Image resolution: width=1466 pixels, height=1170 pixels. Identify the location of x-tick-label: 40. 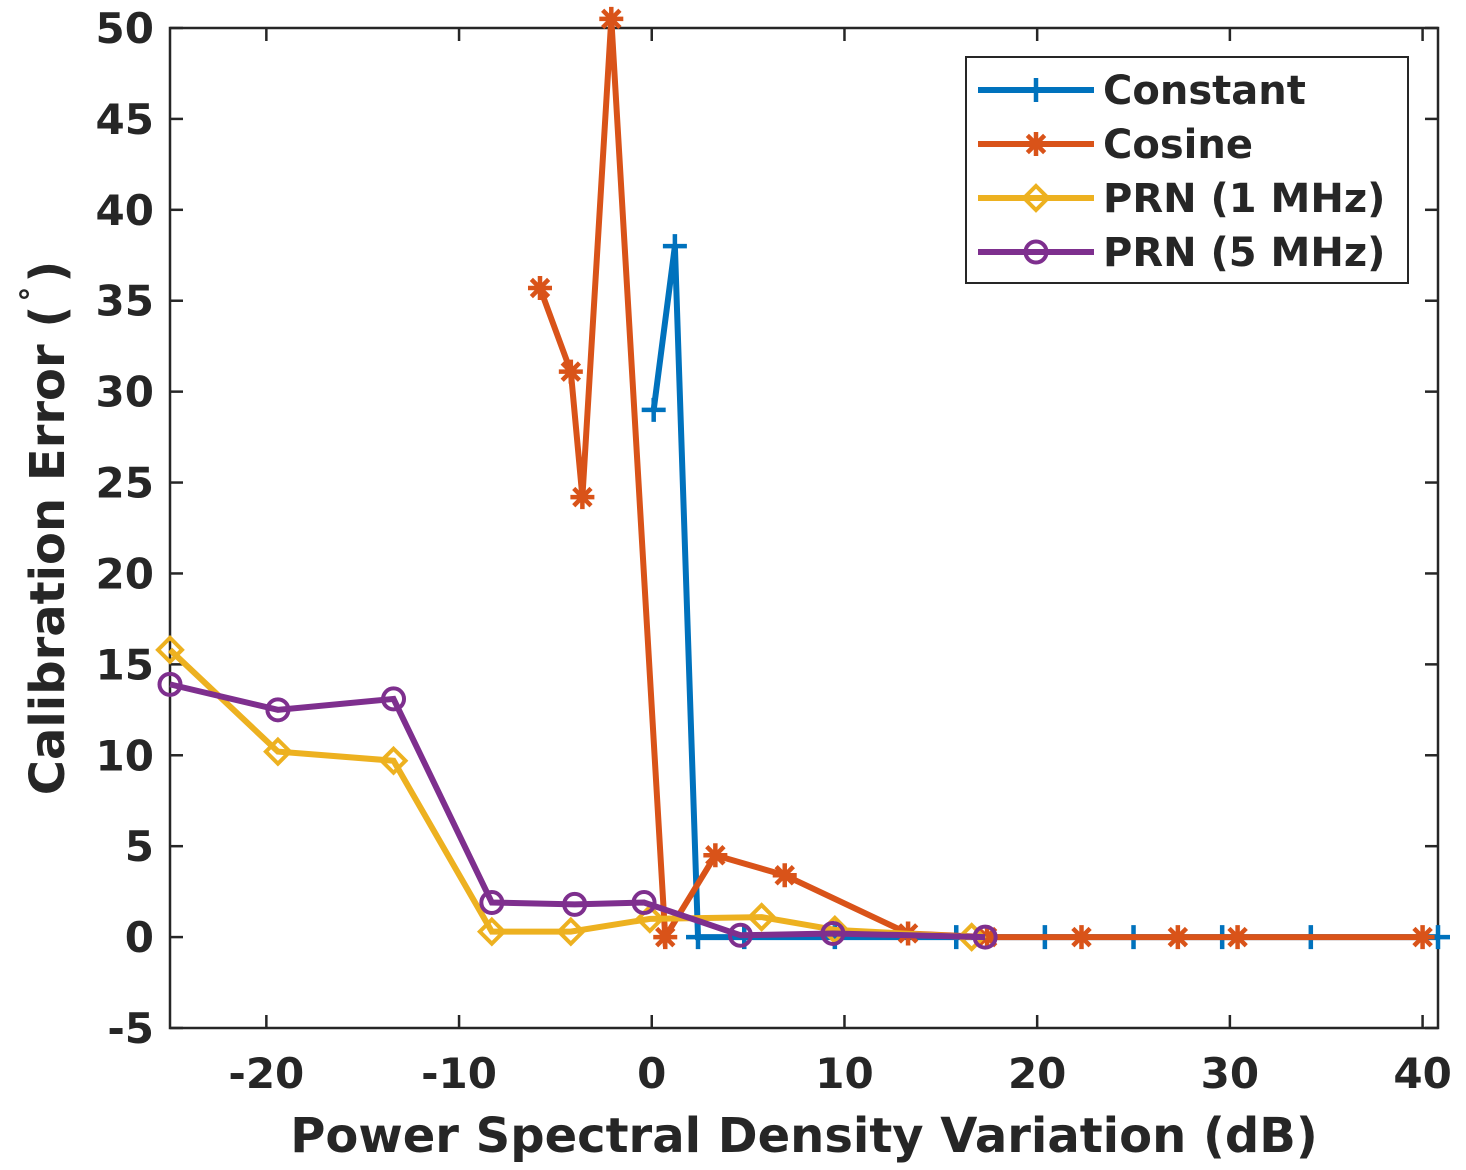
(1422, 1073).